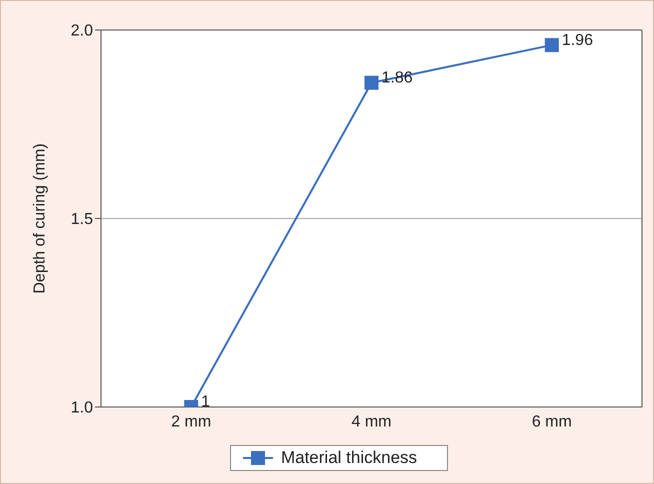 The height and width of the screenshot is (484, 654). What do you see at coordinates (552, 421) in the screenshot?
I see `x-tick-label: 6 mm` at bounding box center [552, 421].